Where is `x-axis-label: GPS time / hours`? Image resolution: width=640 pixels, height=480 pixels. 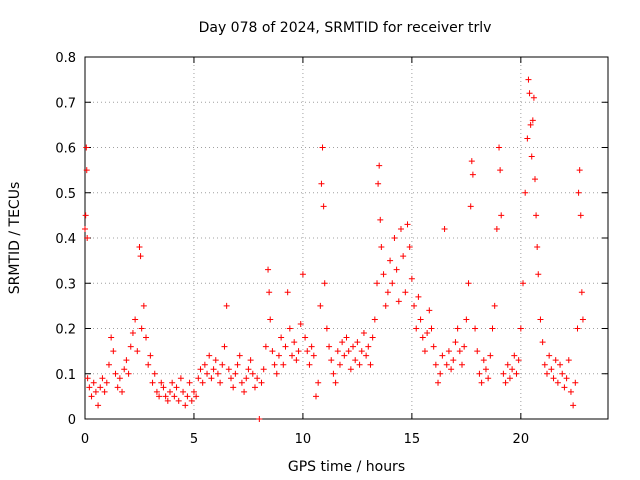 x-axis-label: GPS time / hours is located at coordinates (346, 467).